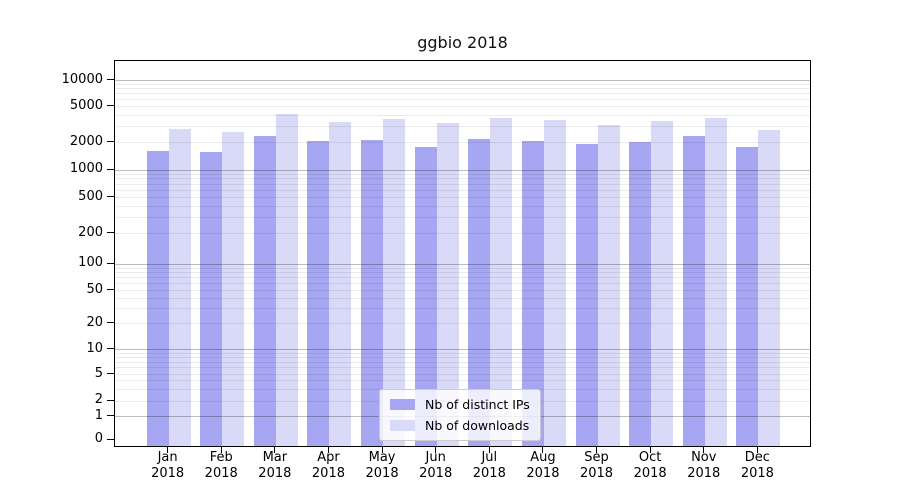  What do you see at coordinates (275, 457) in the screenshot?
I see `x-tick-label-month: Mar` at bounding box center [275, 457].